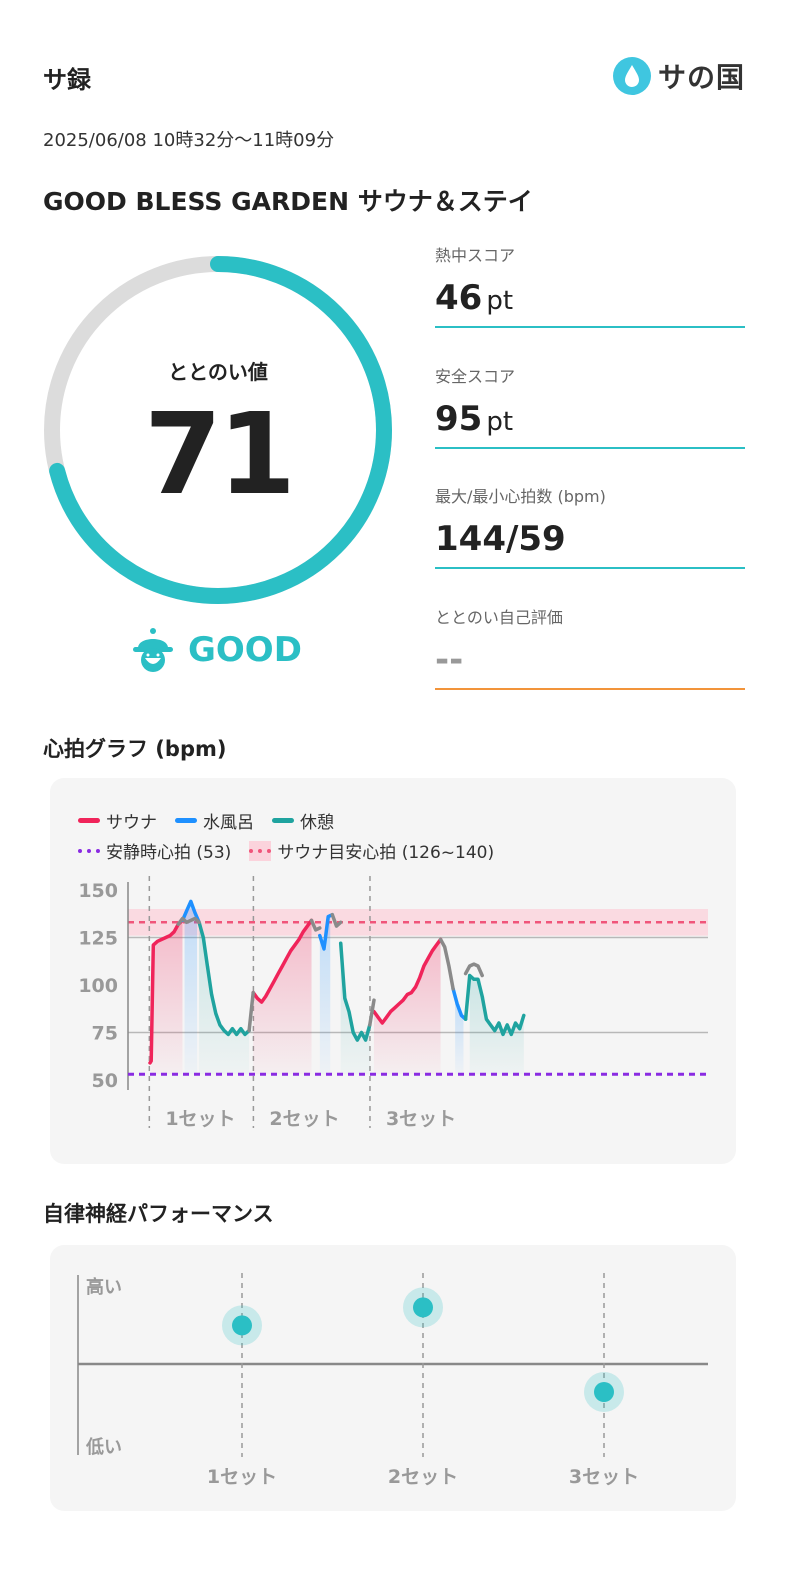 This screenshot has height=1595, width=800. Describe the element at coordinates (242, 1477) in the screenshot. I see `category-label: 1セット` at that location.